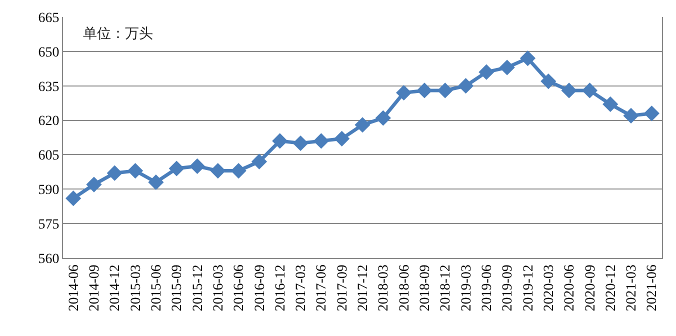  Describe the element at coordinates (49, 18) in the screenshot. I see `y-tick-label: 665` at that location.